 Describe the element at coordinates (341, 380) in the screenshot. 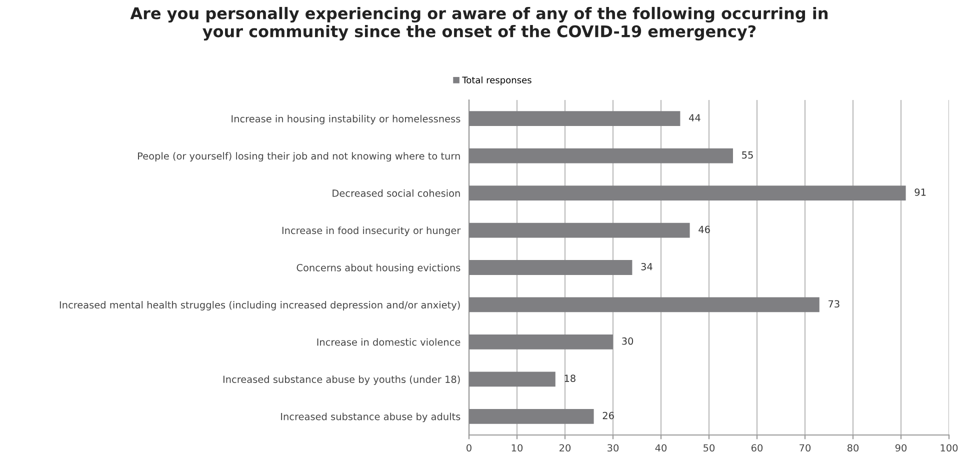

I see `y-tick-label: Increased substance abuse by youths (under 18)` at that location.